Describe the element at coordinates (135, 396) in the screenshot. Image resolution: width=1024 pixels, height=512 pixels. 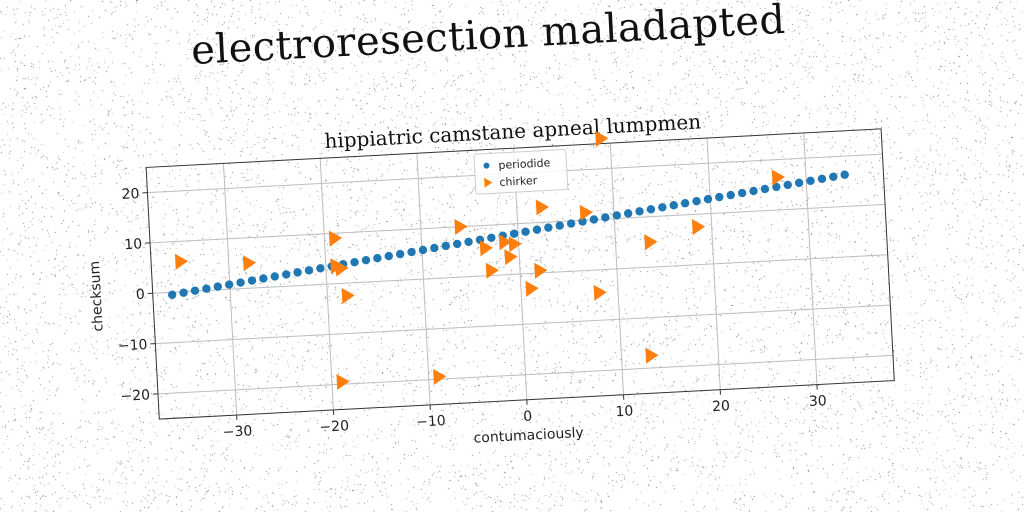
I see `y-tick-label: −20` at that location.